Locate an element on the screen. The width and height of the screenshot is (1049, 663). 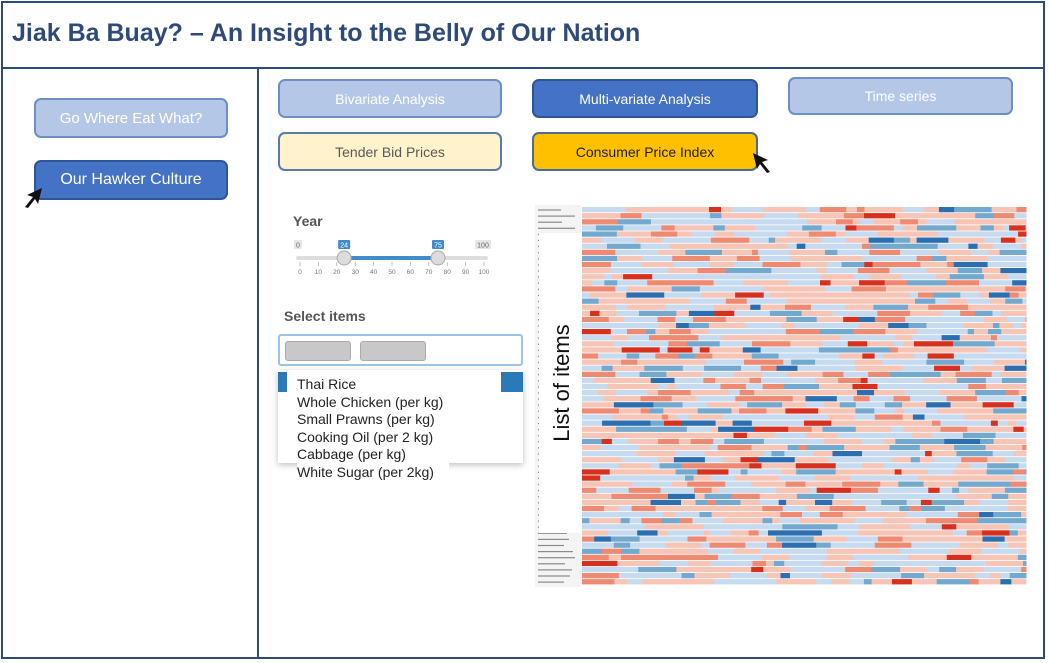
dropdown-option: Thai Rice is located at coordinates (327, 384).